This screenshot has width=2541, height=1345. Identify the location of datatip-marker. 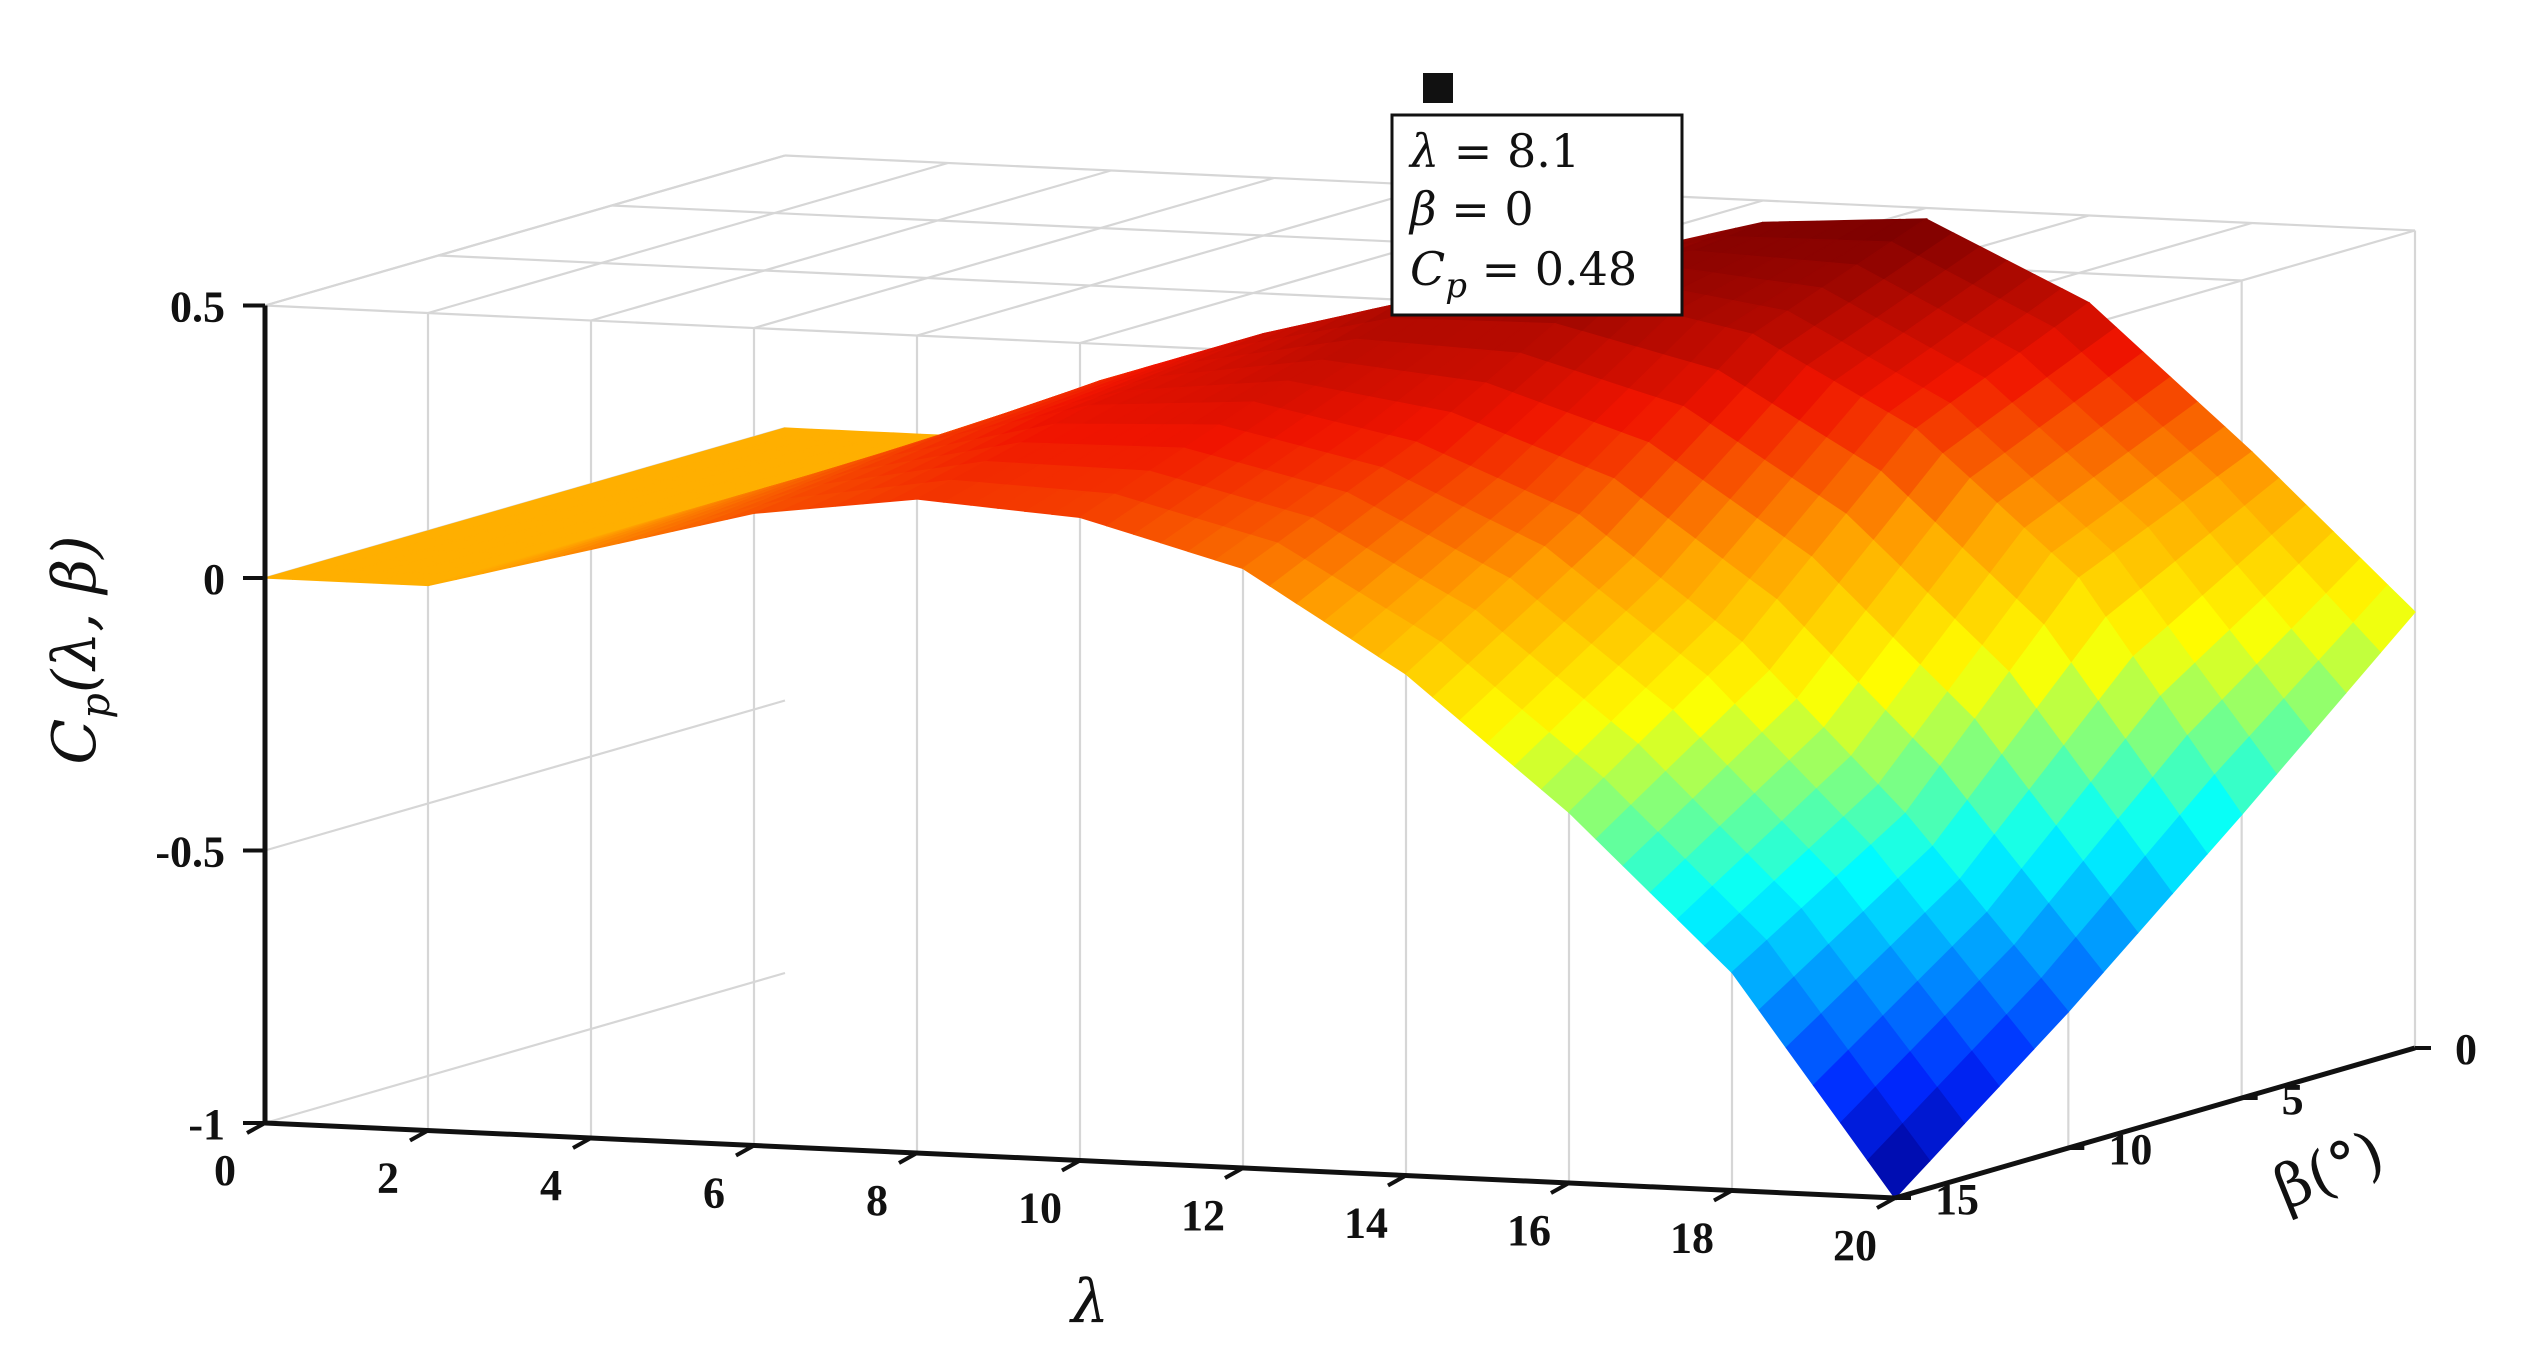
(1438, 88).